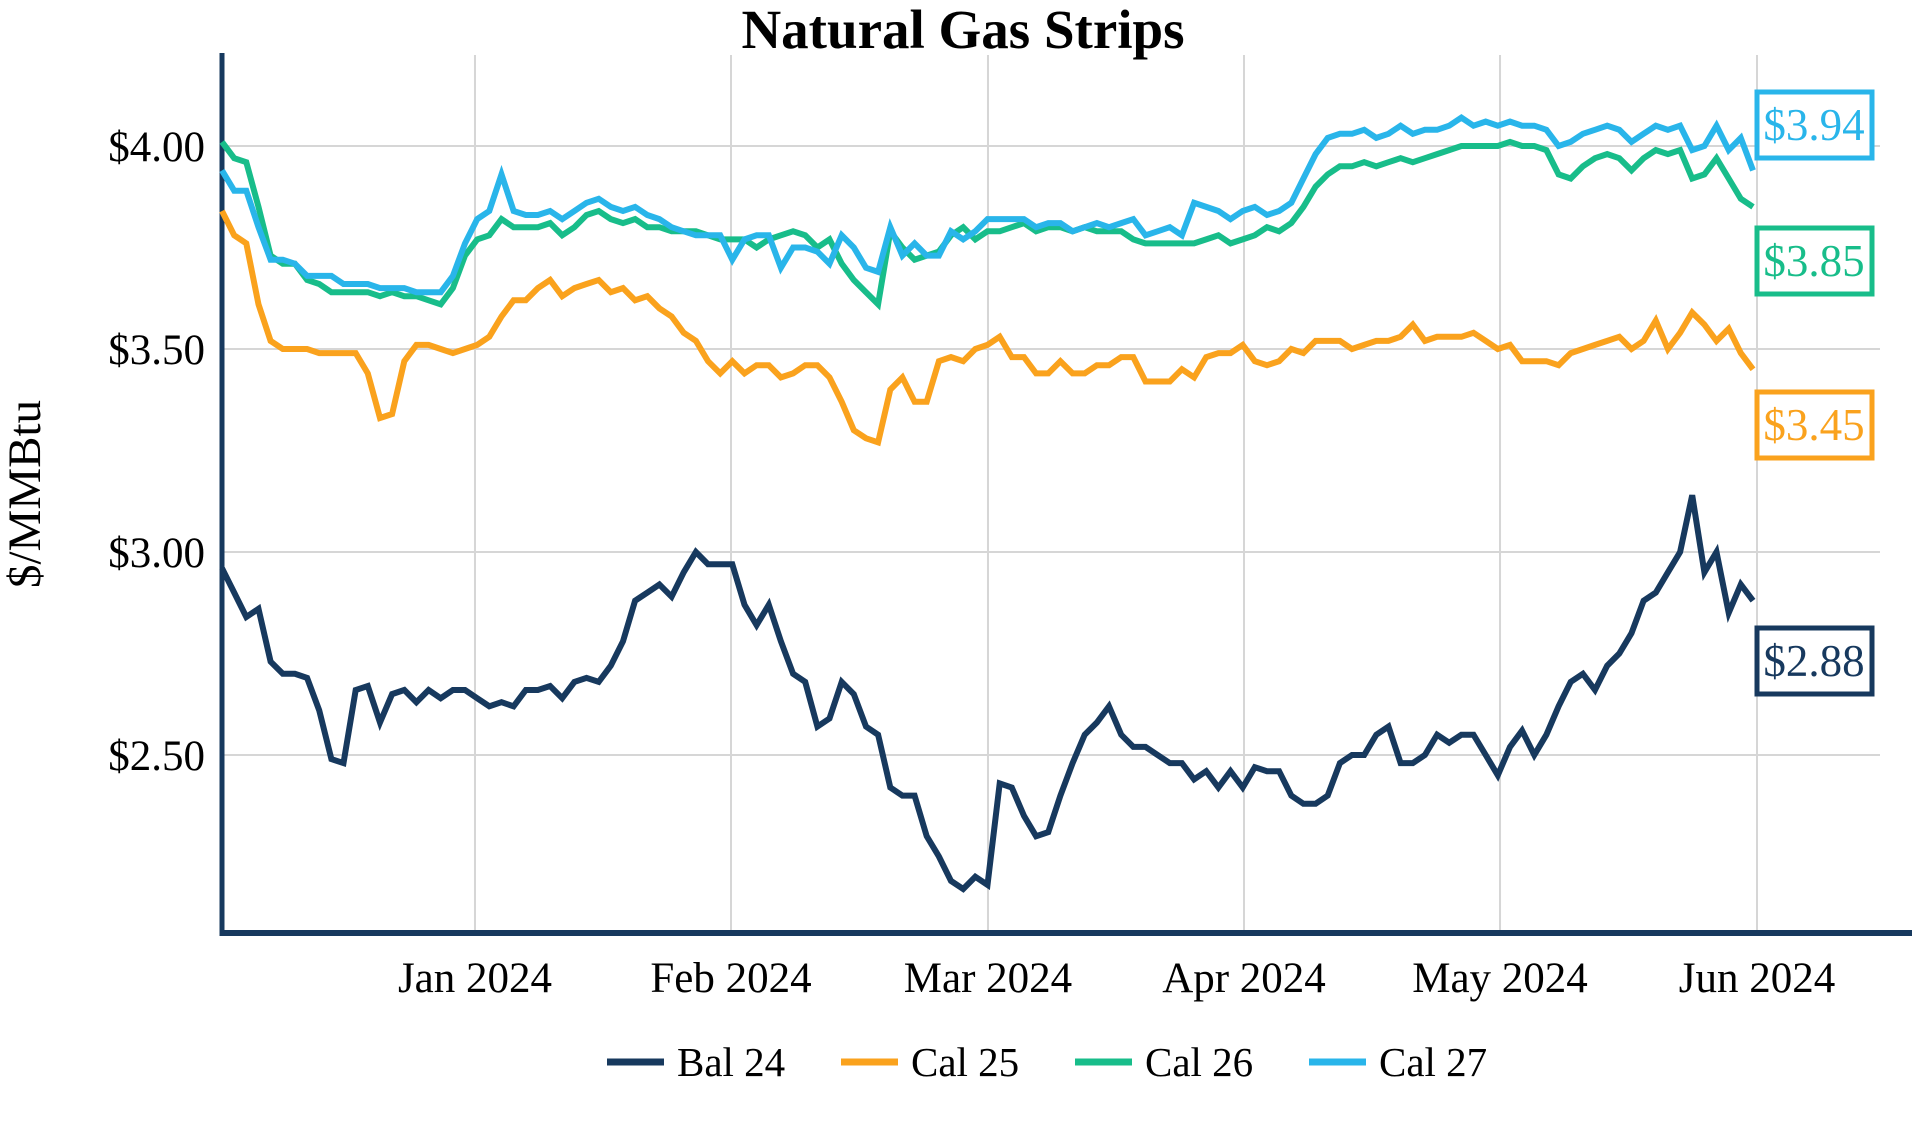 This screenshot has height=1133, width=1920. I want to click on legend-label-cal-27: Cal 27, so click(1433, 1062).